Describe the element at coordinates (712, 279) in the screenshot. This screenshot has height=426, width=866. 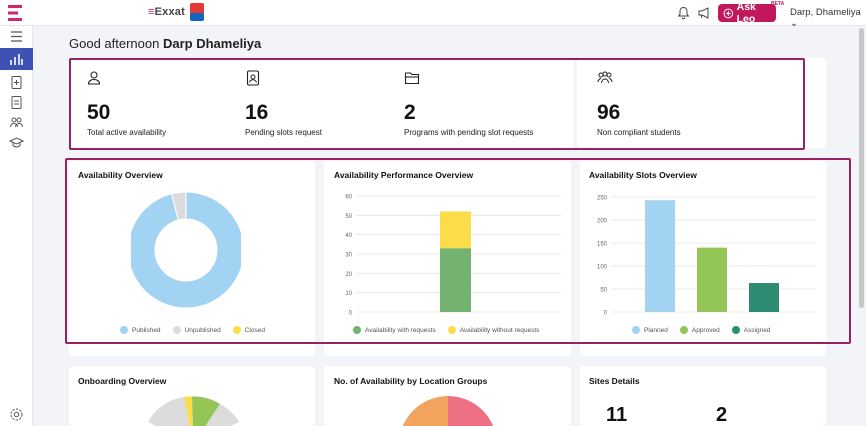
I see `bar-approved` at that location.